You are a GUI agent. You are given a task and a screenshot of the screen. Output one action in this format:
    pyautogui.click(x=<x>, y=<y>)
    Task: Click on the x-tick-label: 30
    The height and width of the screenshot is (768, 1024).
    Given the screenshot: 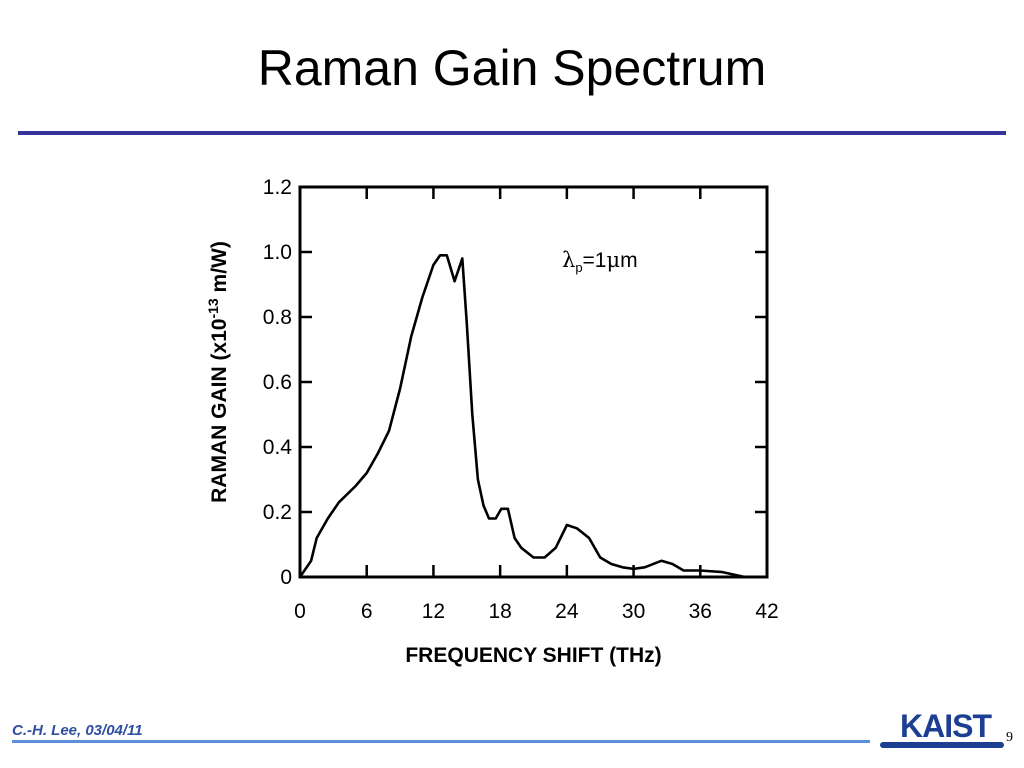 What is the action you would take?
    pyautogui.click(x=633, y=611)
    